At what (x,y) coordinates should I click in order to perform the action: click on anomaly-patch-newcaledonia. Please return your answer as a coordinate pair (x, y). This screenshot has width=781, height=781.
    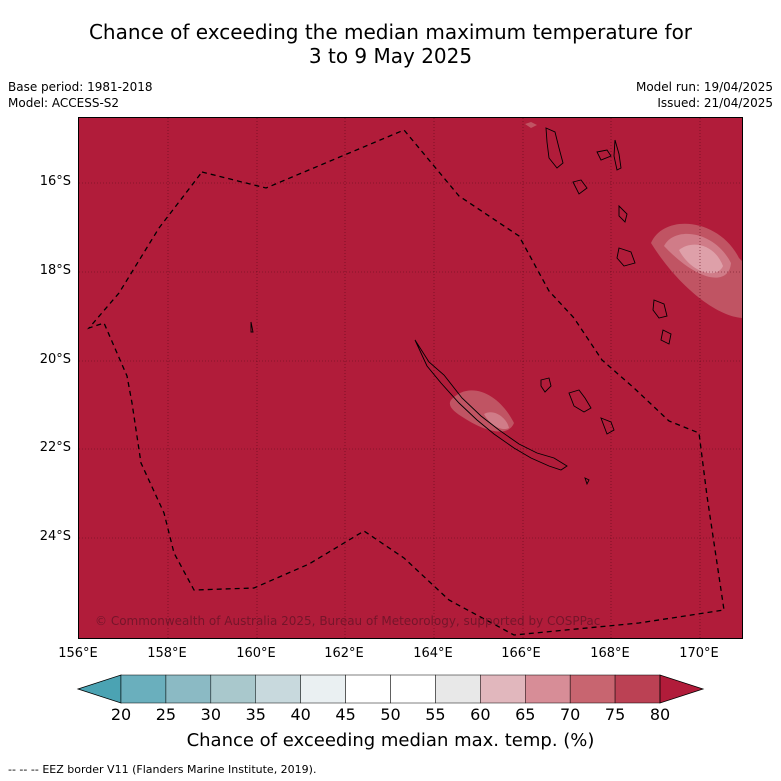
    Looking at the image, I should click on (481, 411).